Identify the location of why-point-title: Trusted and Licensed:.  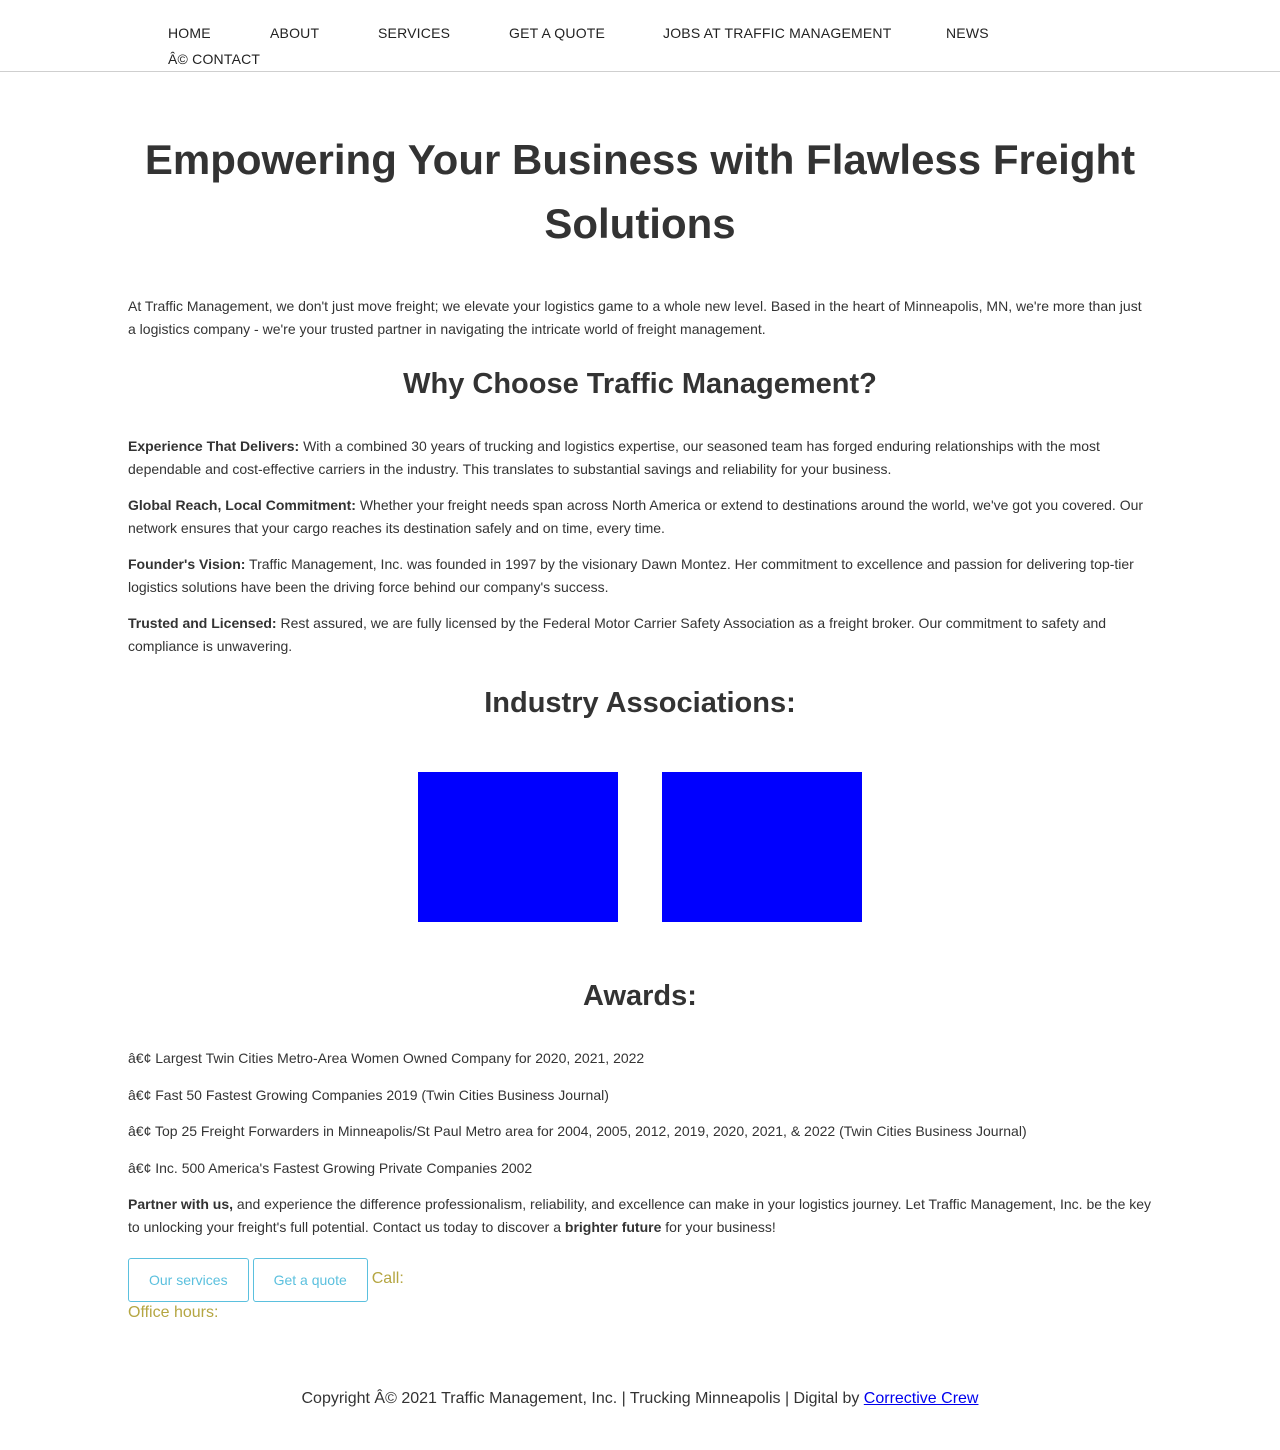
(202, 623).